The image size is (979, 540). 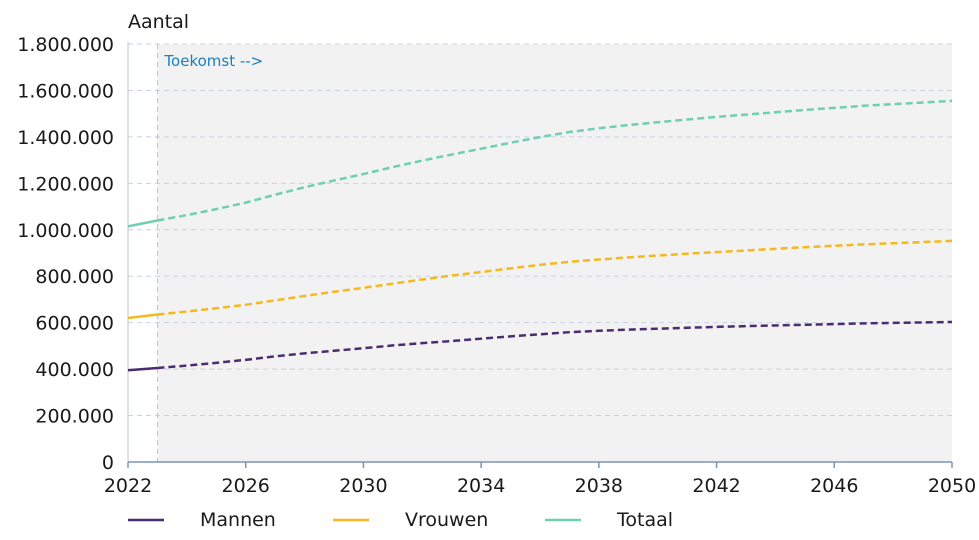 What do you see at coordinates (158, 22) in the screenshot?
I see `y-axis-title: Aantal` at bounding box center [158, 22].